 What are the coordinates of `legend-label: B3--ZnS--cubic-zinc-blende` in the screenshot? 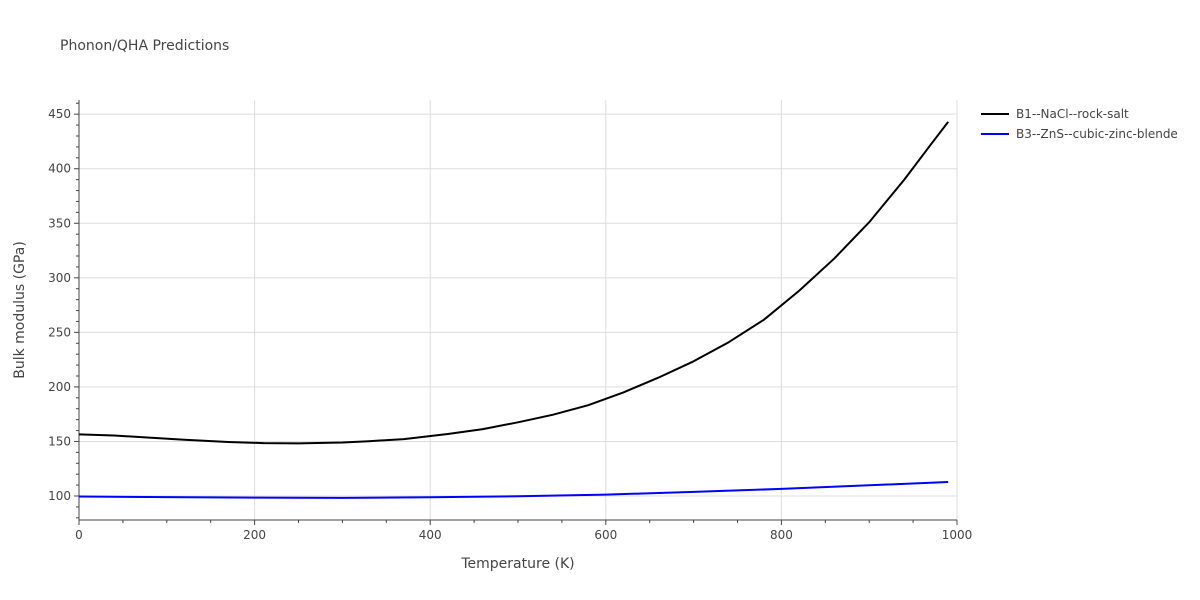 It's located at (1097, 134).